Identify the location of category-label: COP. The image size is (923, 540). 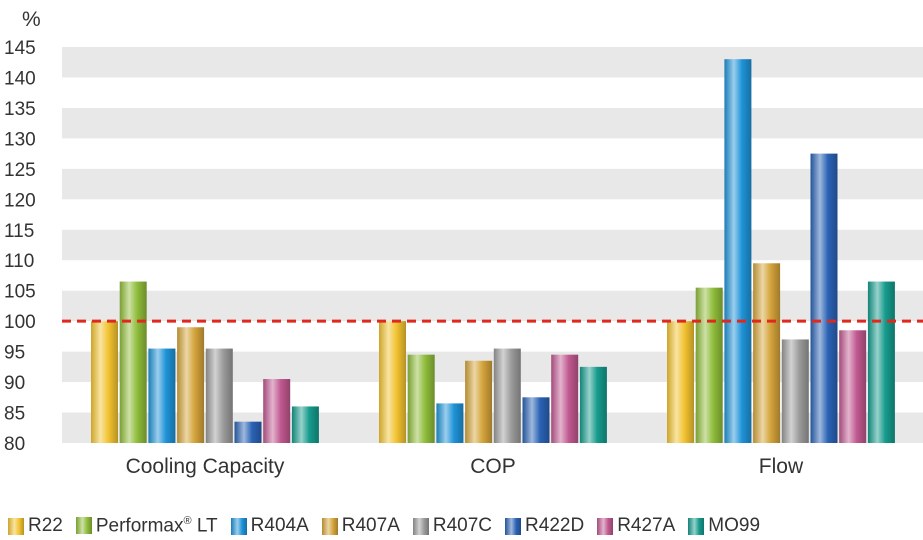
(493, 466).